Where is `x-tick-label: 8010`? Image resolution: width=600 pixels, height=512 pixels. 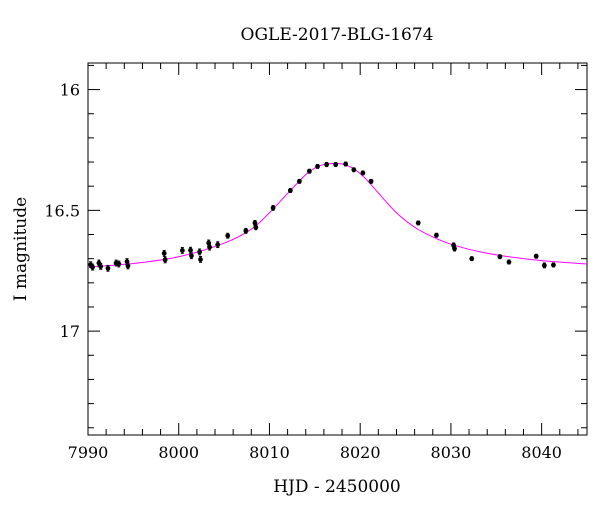 x-tick-label: 8010 is located at coordinates (269, 452).